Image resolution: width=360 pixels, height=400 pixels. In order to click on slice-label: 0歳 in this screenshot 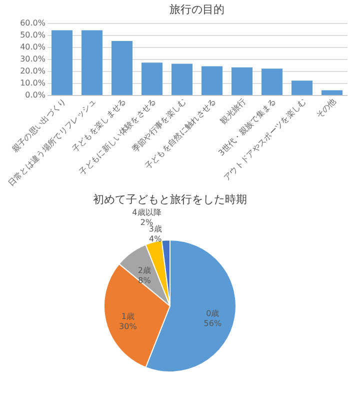, I will do `click(213, 313)`.